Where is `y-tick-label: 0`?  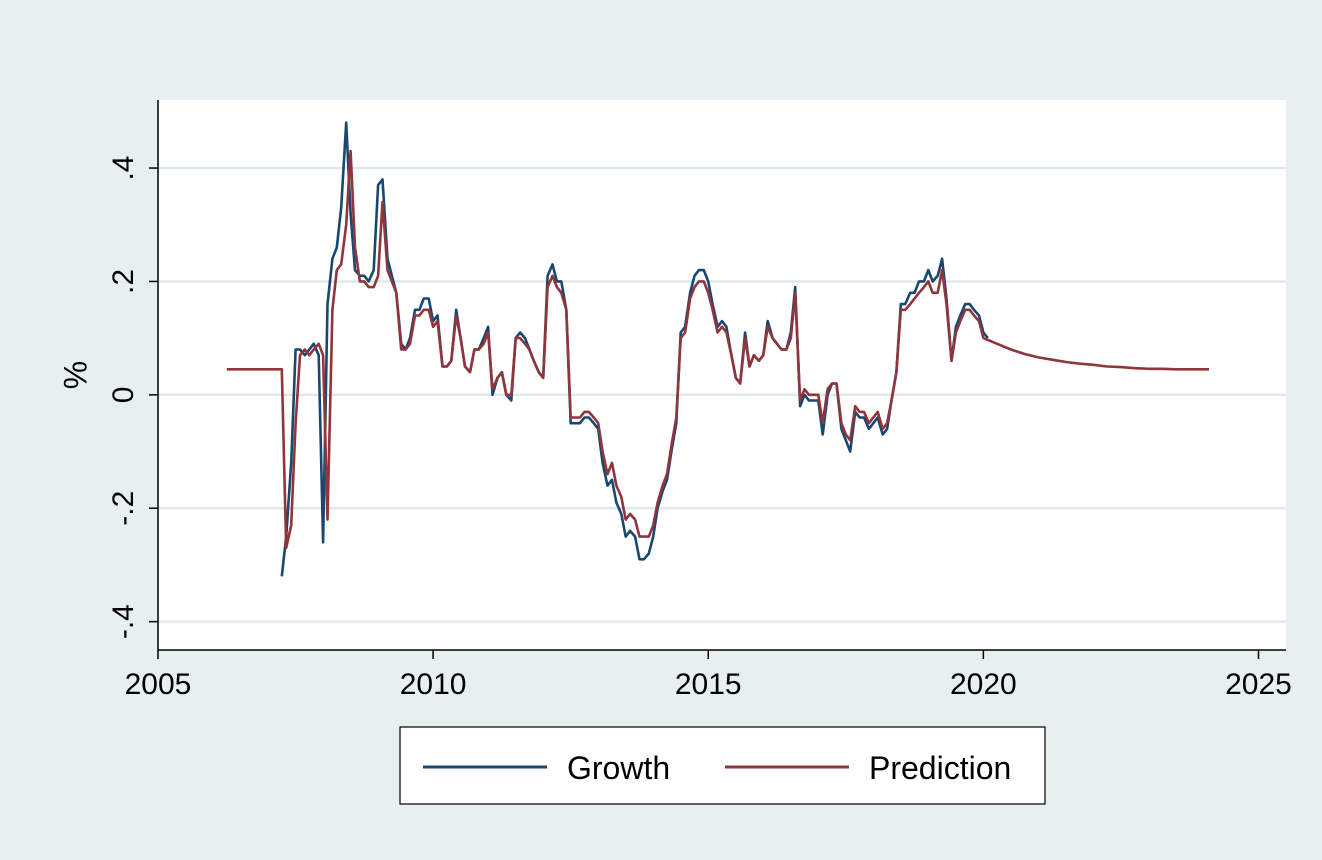
y-tick-label: 0 is located at coordinates (123, 395).